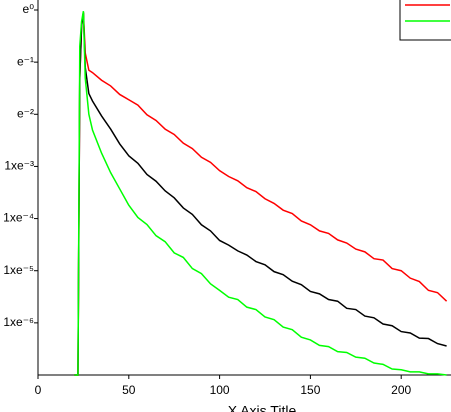 The width and height of the screenshot is (451, 412). I want to click on y-tick-label: 1xe⁻⁵, so click(18, 270).